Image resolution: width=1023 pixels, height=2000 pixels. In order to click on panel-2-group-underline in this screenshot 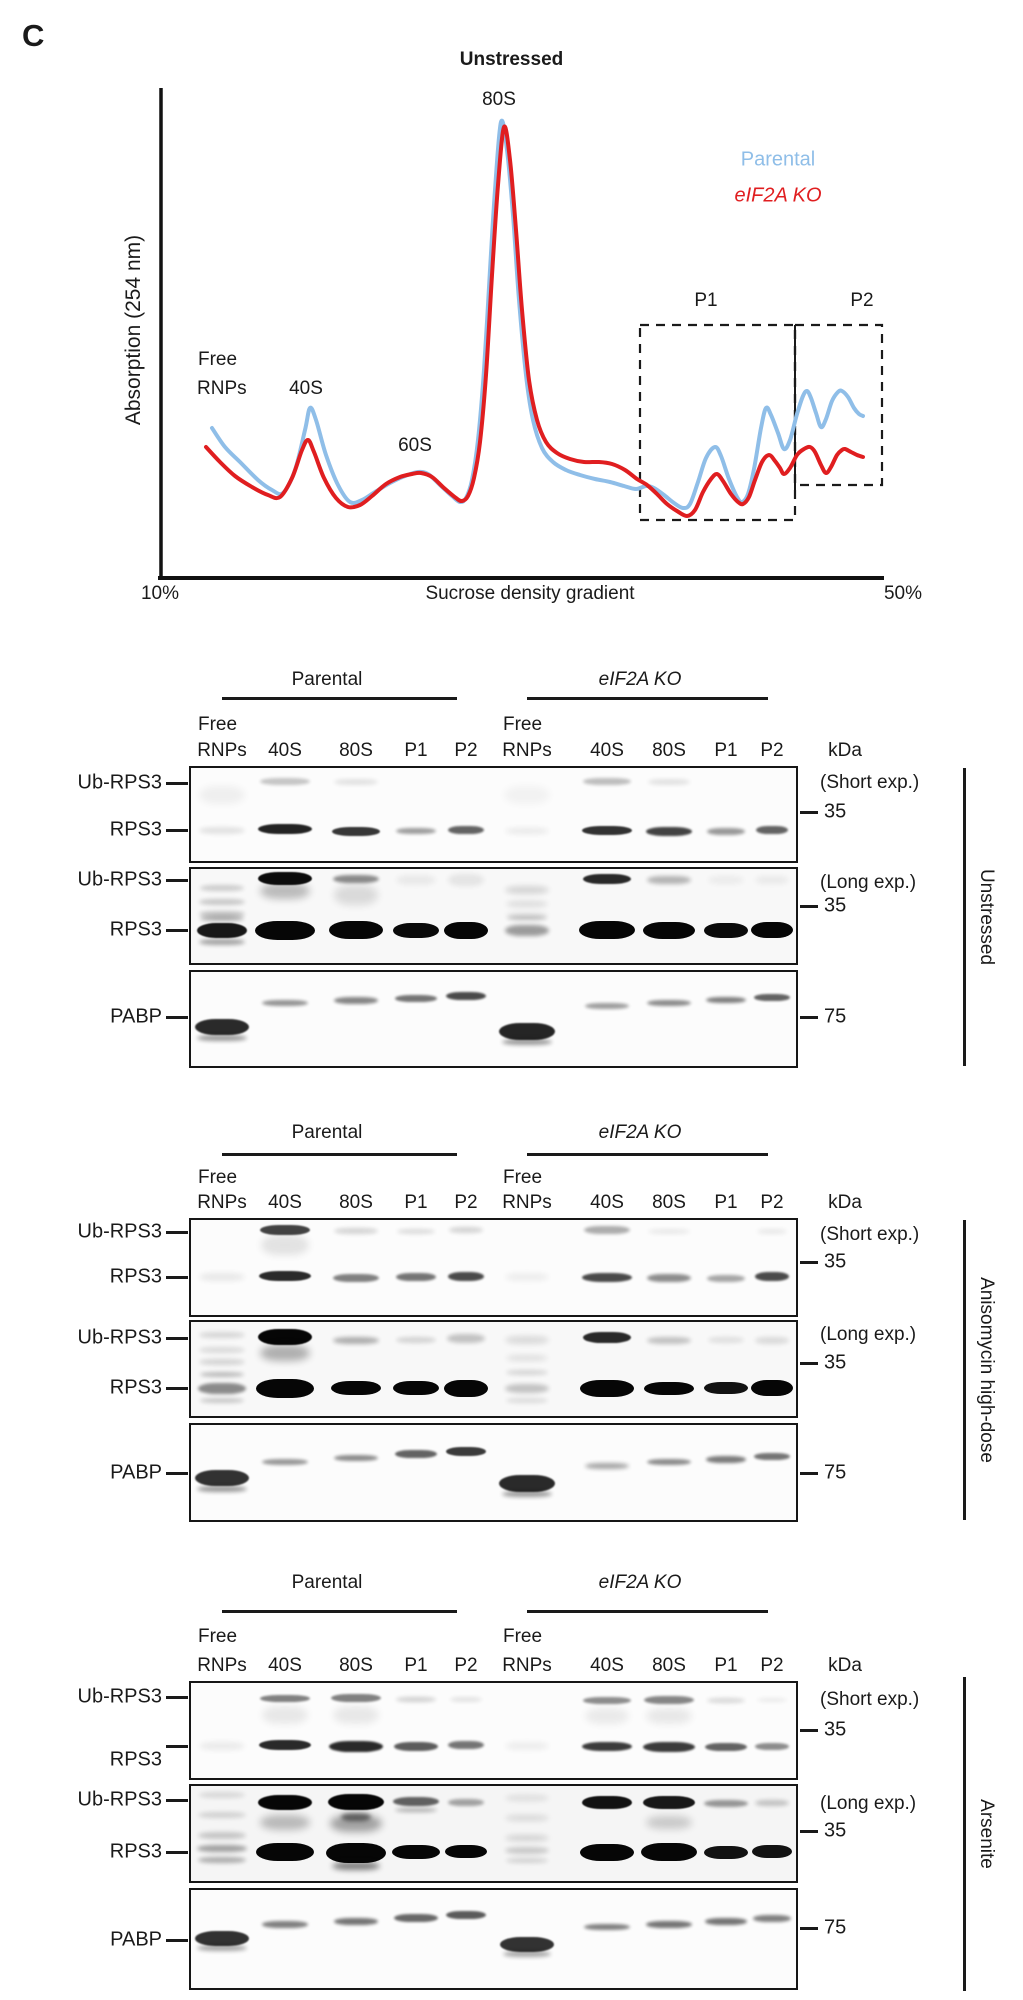, I will do `click(647, 1154)`.